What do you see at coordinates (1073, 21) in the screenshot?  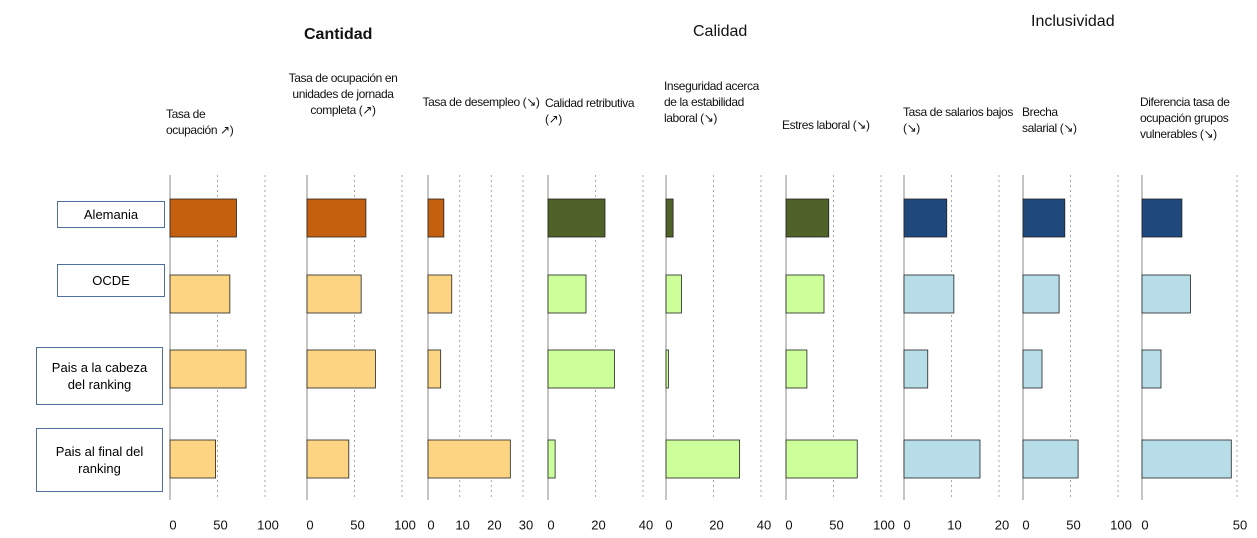 I see `group-title: Inclusividad` at bounding box center [1073, 21].